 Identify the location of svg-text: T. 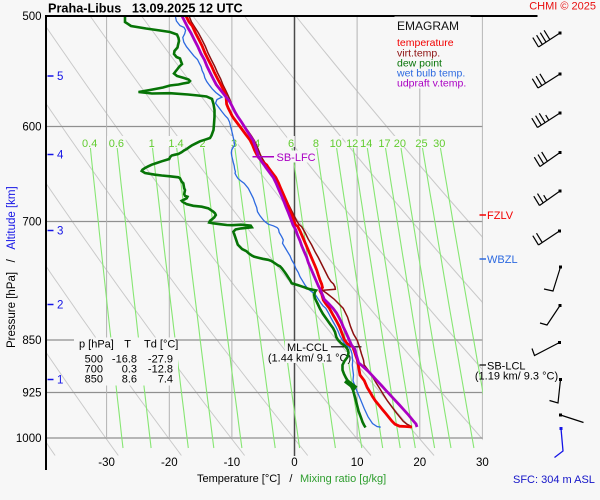
(127, 345).